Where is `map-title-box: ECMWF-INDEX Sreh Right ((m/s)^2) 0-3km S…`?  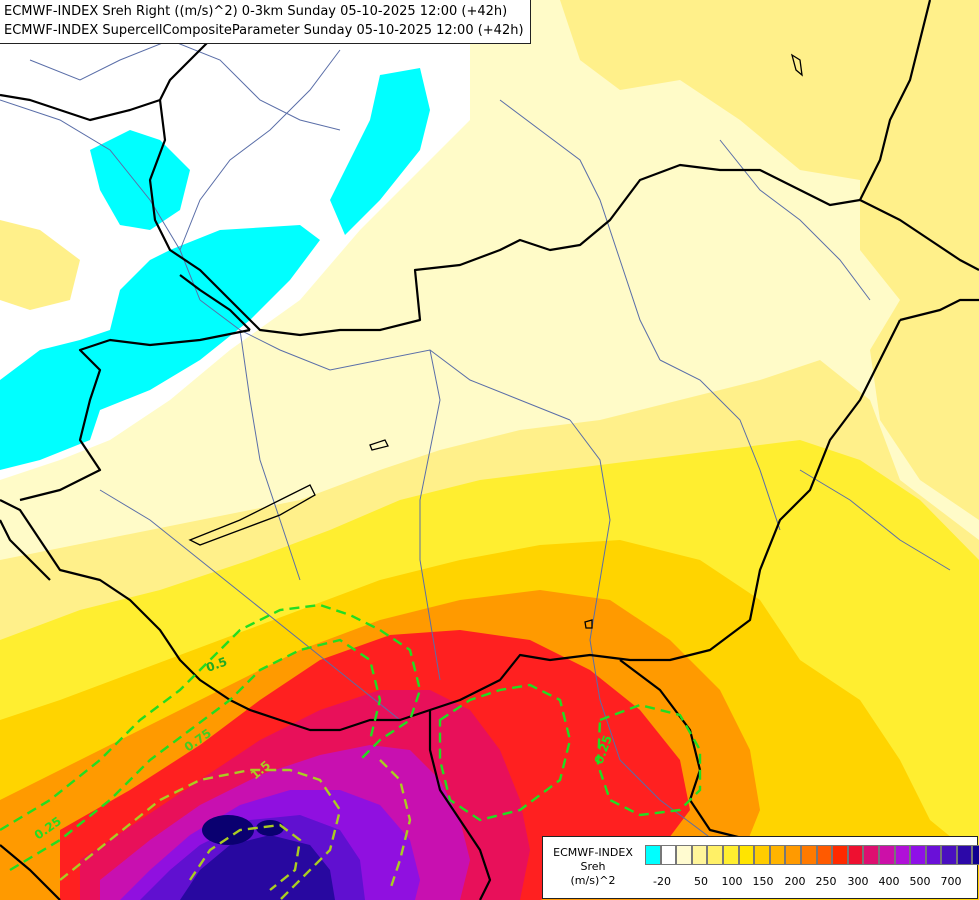 map-title-box: ECMWF-INDEX Sreh Right ((m/s)^2) 0-3km S… is located at coordinates (265, 22).